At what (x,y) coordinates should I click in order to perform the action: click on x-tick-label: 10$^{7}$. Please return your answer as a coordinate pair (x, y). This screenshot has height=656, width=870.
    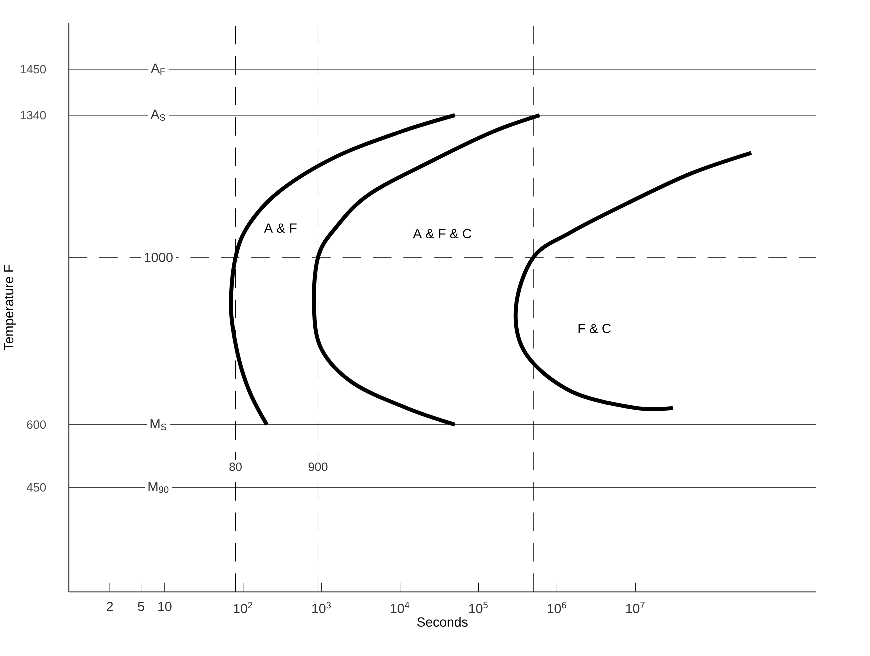
    Looking at the image, I should click on (635, 608).